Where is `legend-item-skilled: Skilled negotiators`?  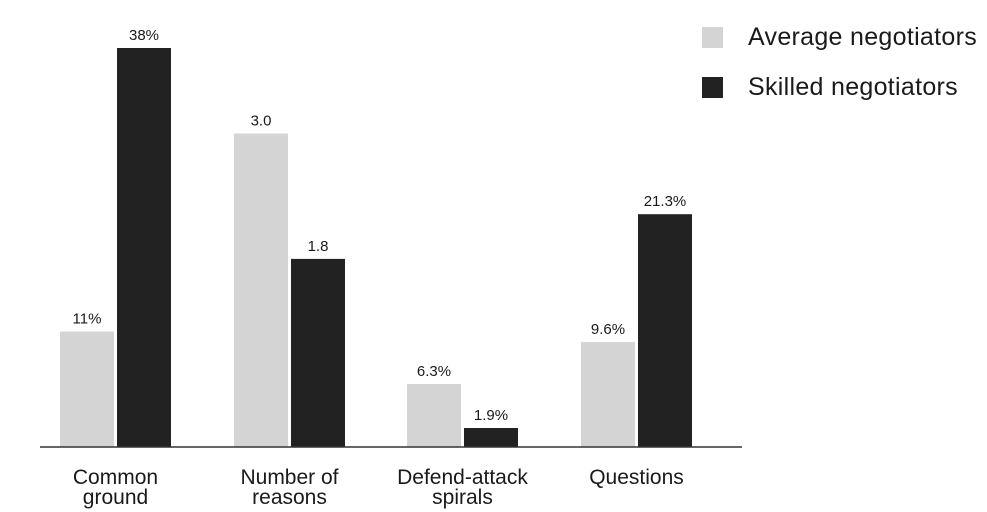 legend-item-skilled: Skilled negotiators is located at coordinates (839, 87).